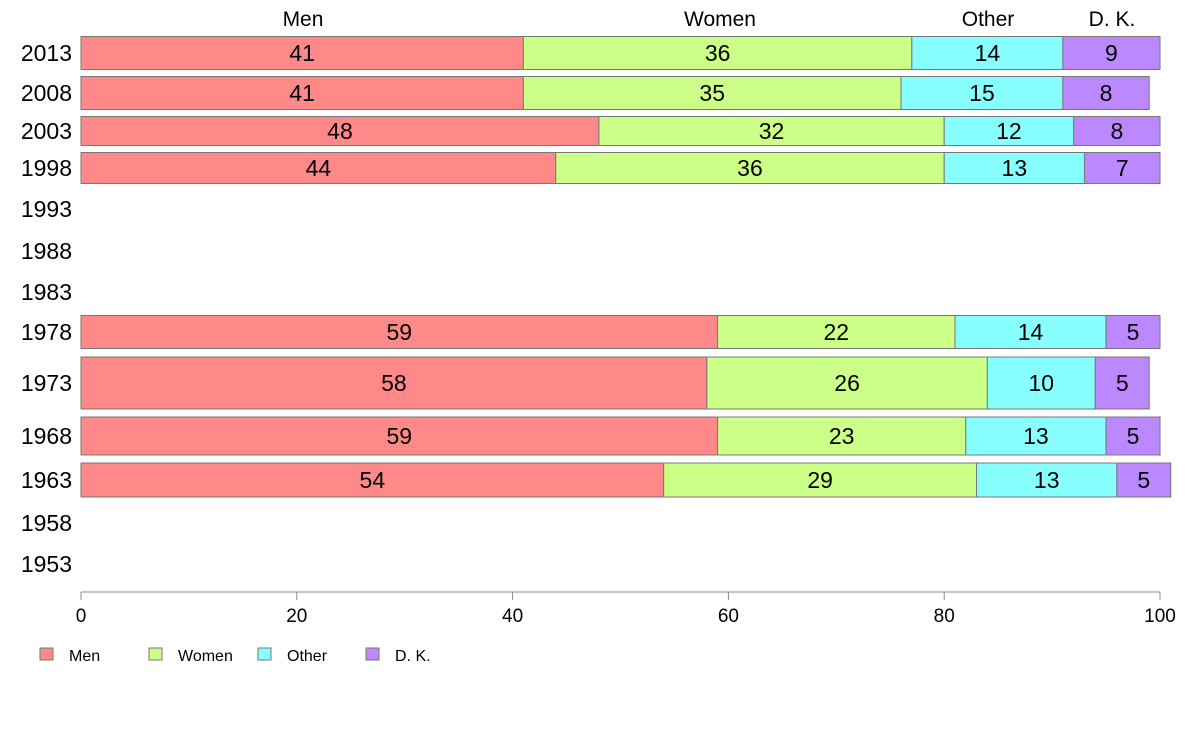 This screenshot has height=736, width=1188. I want to click on header-label-men: Men, so click(303, 19).